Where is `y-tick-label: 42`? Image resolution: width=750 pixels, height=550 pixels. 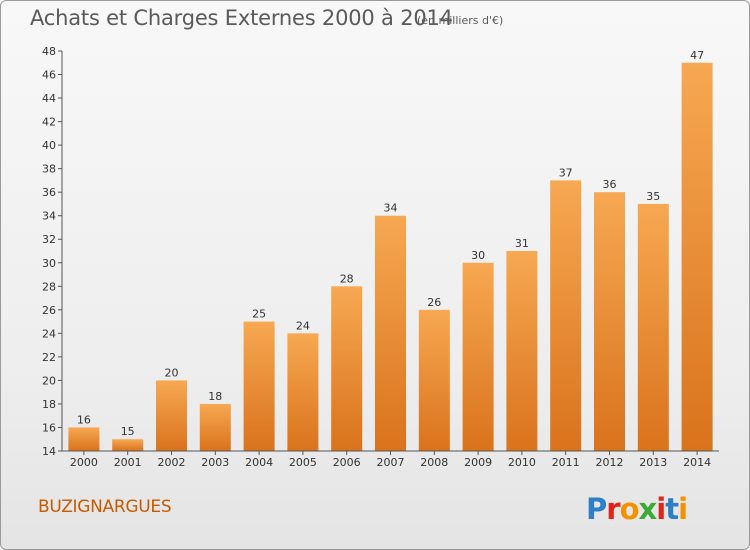 y-tick-label: 42 is located at coordinates (49, 122).